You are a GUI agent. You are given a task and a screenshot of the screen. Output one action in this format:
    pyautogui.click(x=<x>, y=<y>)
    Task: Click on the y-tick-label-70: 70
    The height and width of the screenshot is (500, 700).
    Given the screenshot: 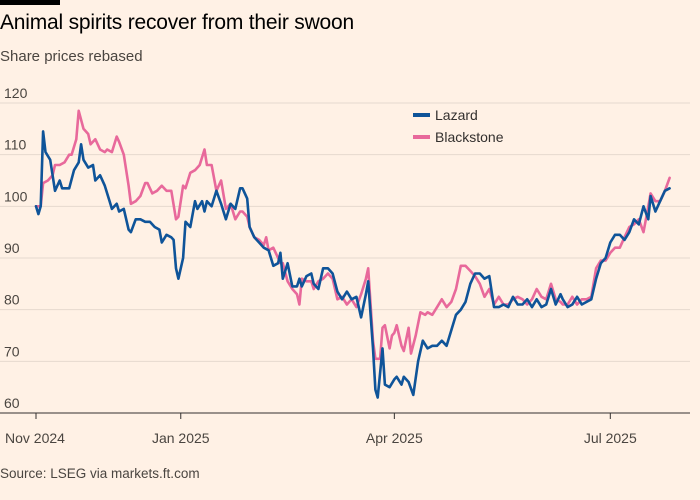 What is the action you would take?
    pyautogui.click(x=12, y=351)
    